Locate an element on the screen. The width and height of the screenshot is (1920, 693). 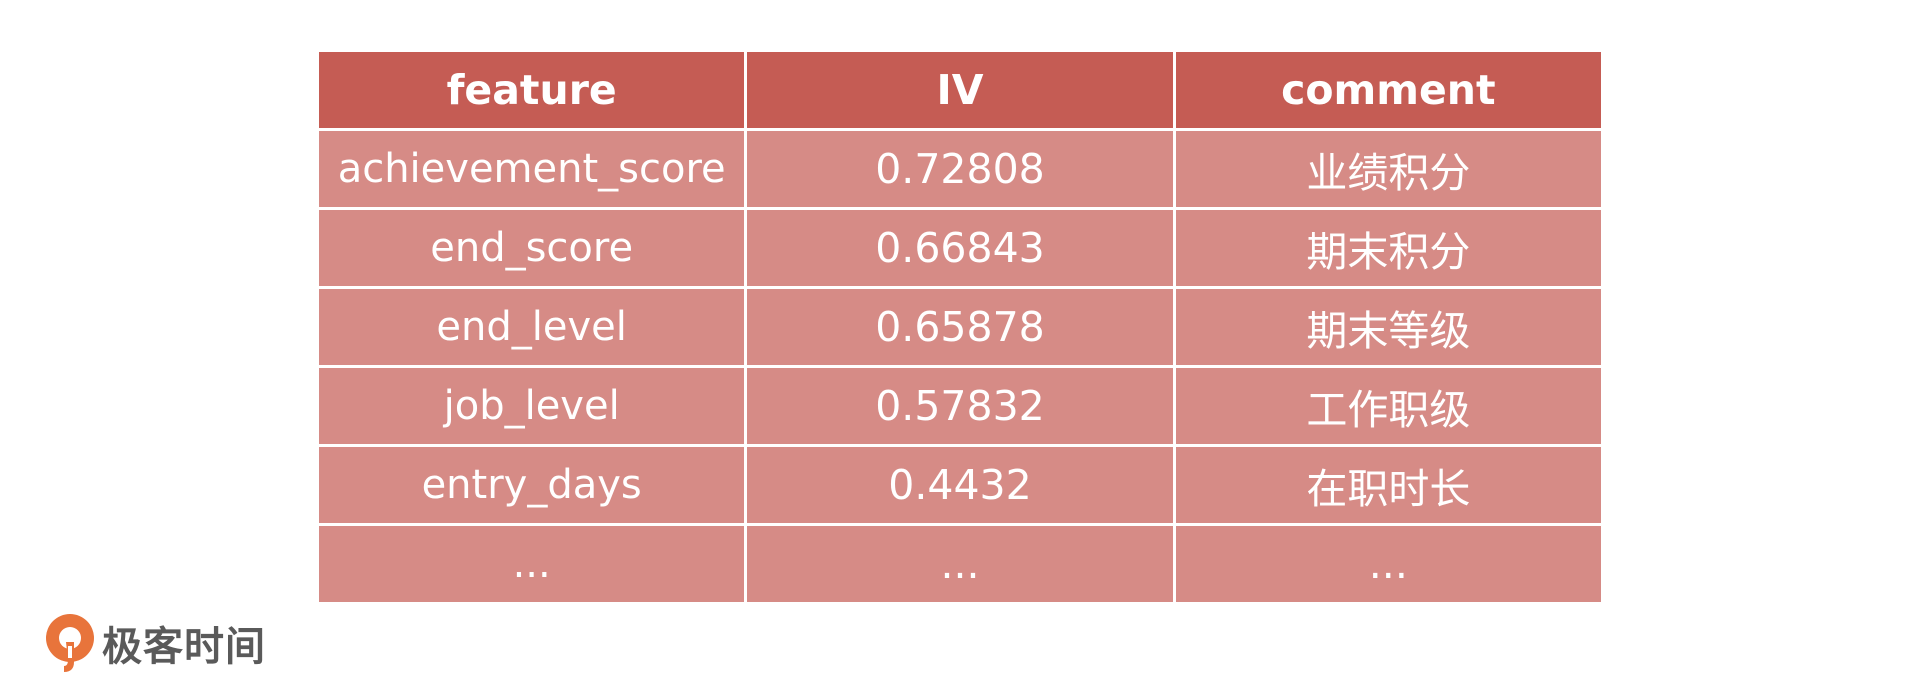
logo-text: 极客时间 is located at coordinates (184, 647).